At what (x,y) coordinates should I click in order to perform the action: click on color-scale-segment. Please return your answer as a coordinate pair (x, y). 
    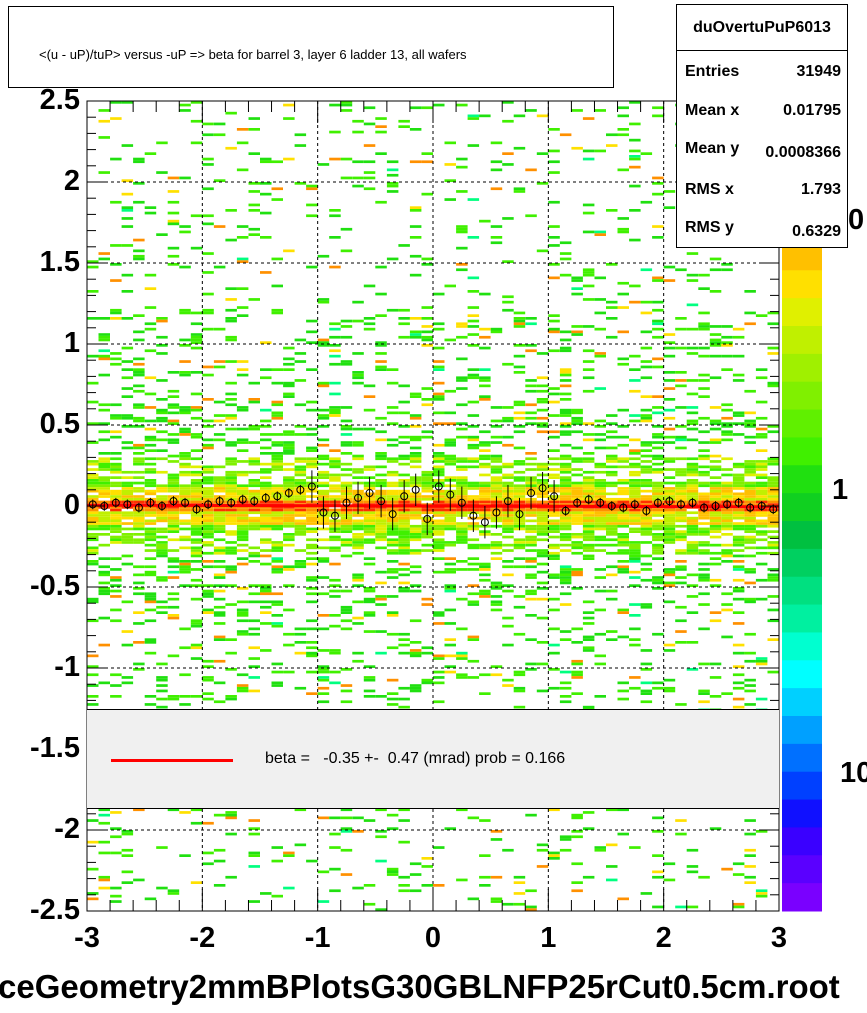
    Looking at the image, I should click on (802, 730).